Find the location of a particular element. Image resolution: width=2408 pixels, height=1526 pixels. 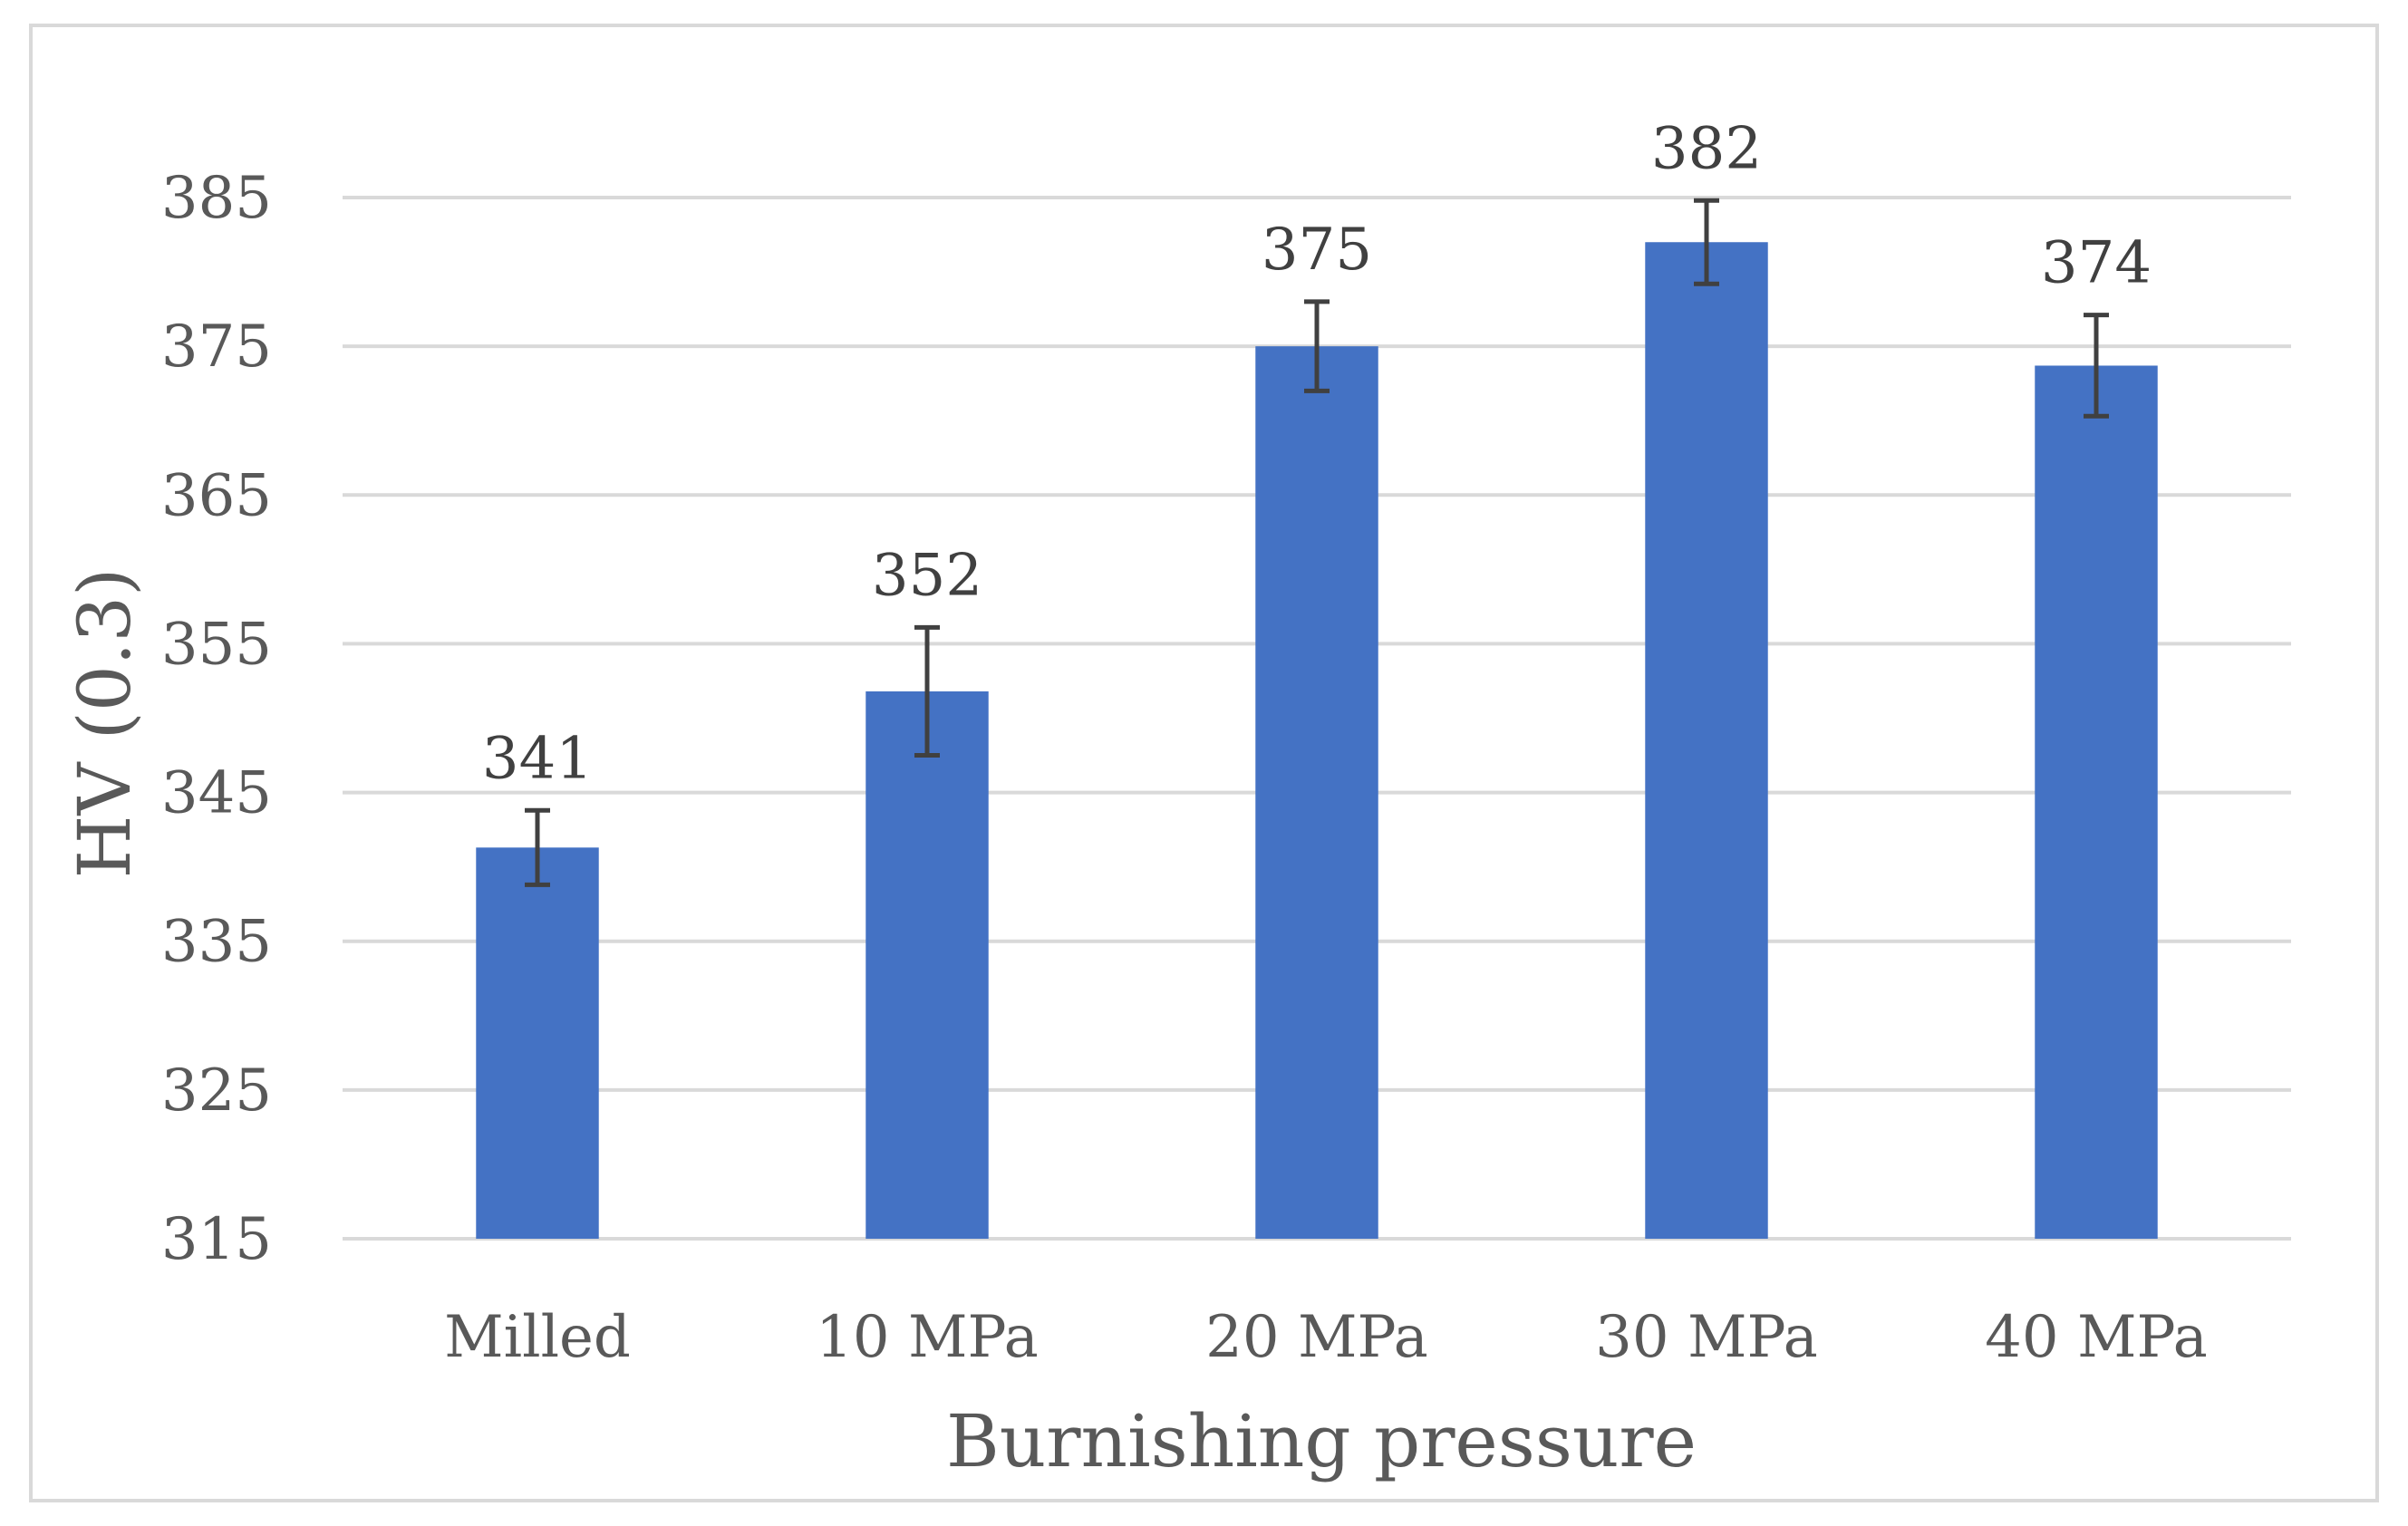

x-tick-label: 30 MPa is located at coordinates (1707, 1338).